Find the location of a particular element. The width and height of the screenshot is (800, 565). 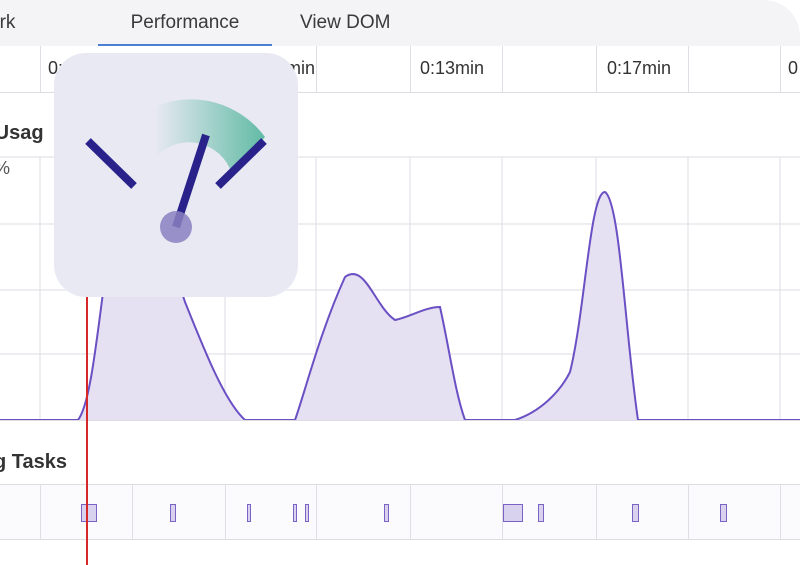

performance-gauge-icon is located at coordinates (176, 175).